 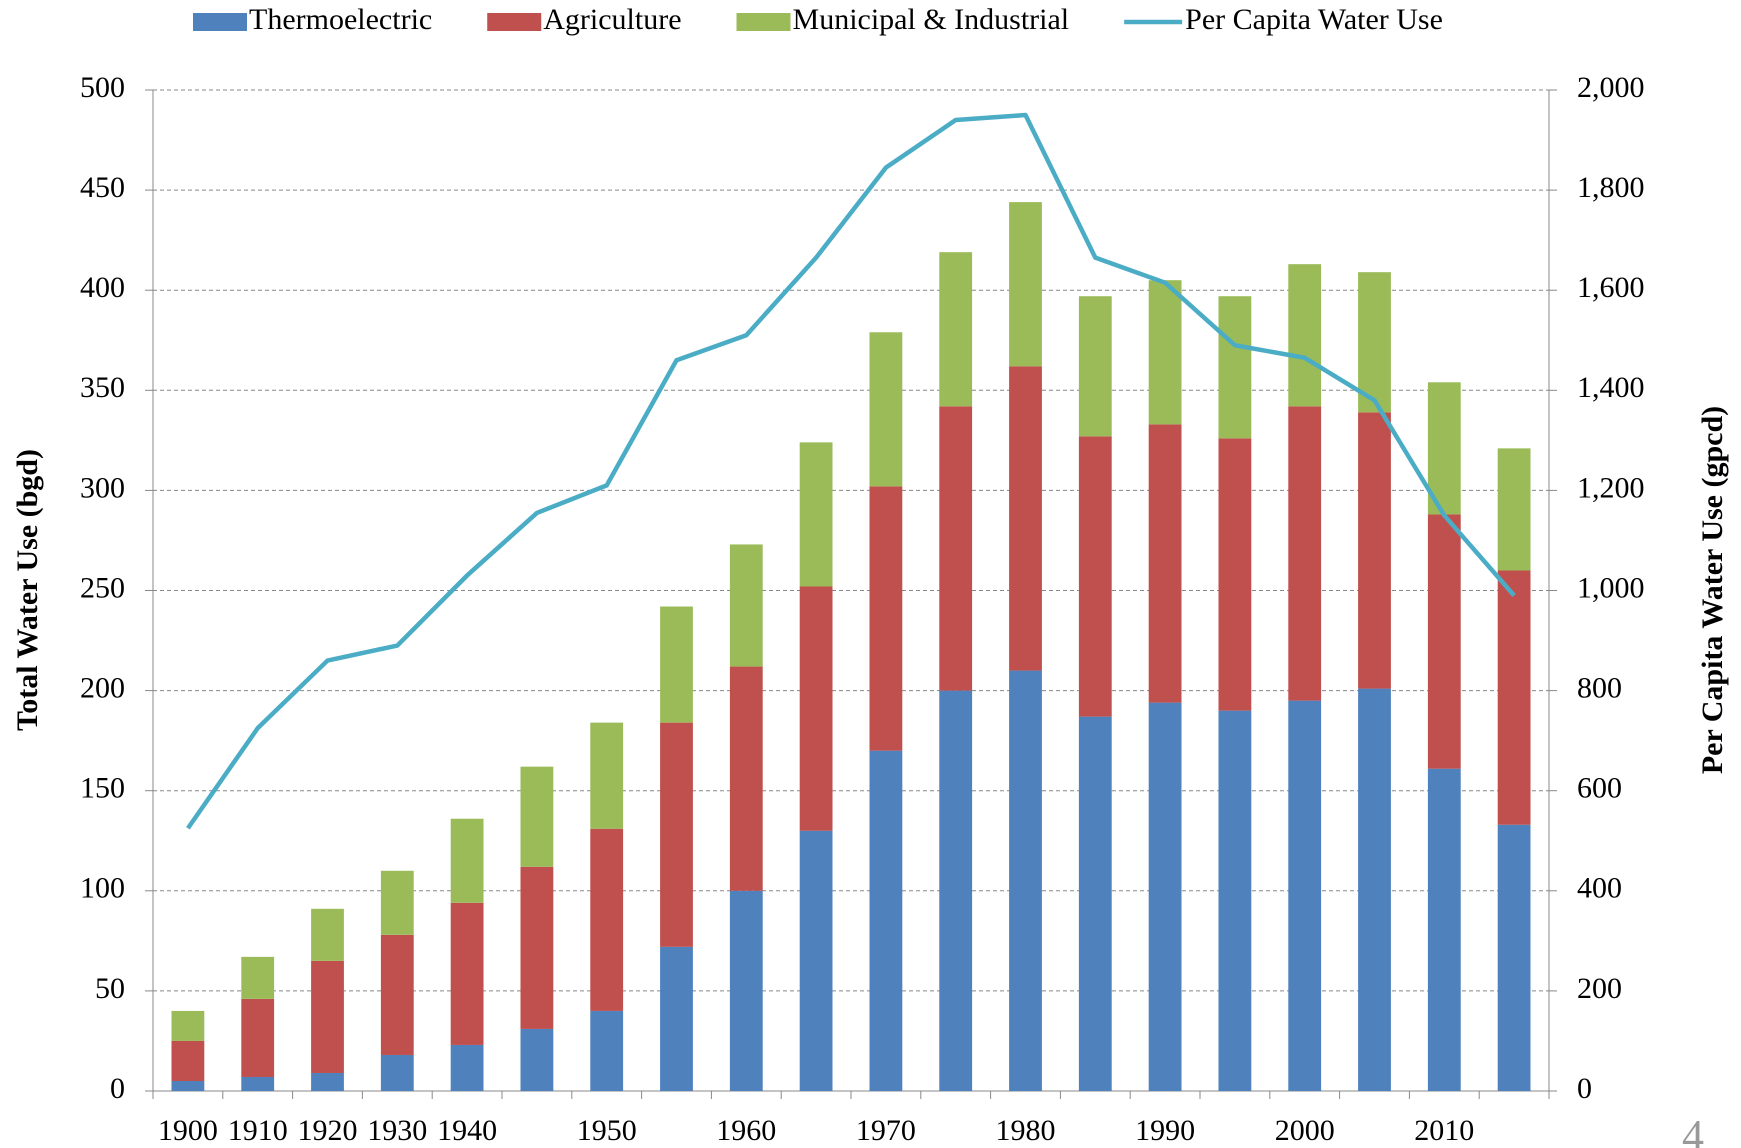 I want to click on y-tick-label: 150, so click(x=102, y=788).